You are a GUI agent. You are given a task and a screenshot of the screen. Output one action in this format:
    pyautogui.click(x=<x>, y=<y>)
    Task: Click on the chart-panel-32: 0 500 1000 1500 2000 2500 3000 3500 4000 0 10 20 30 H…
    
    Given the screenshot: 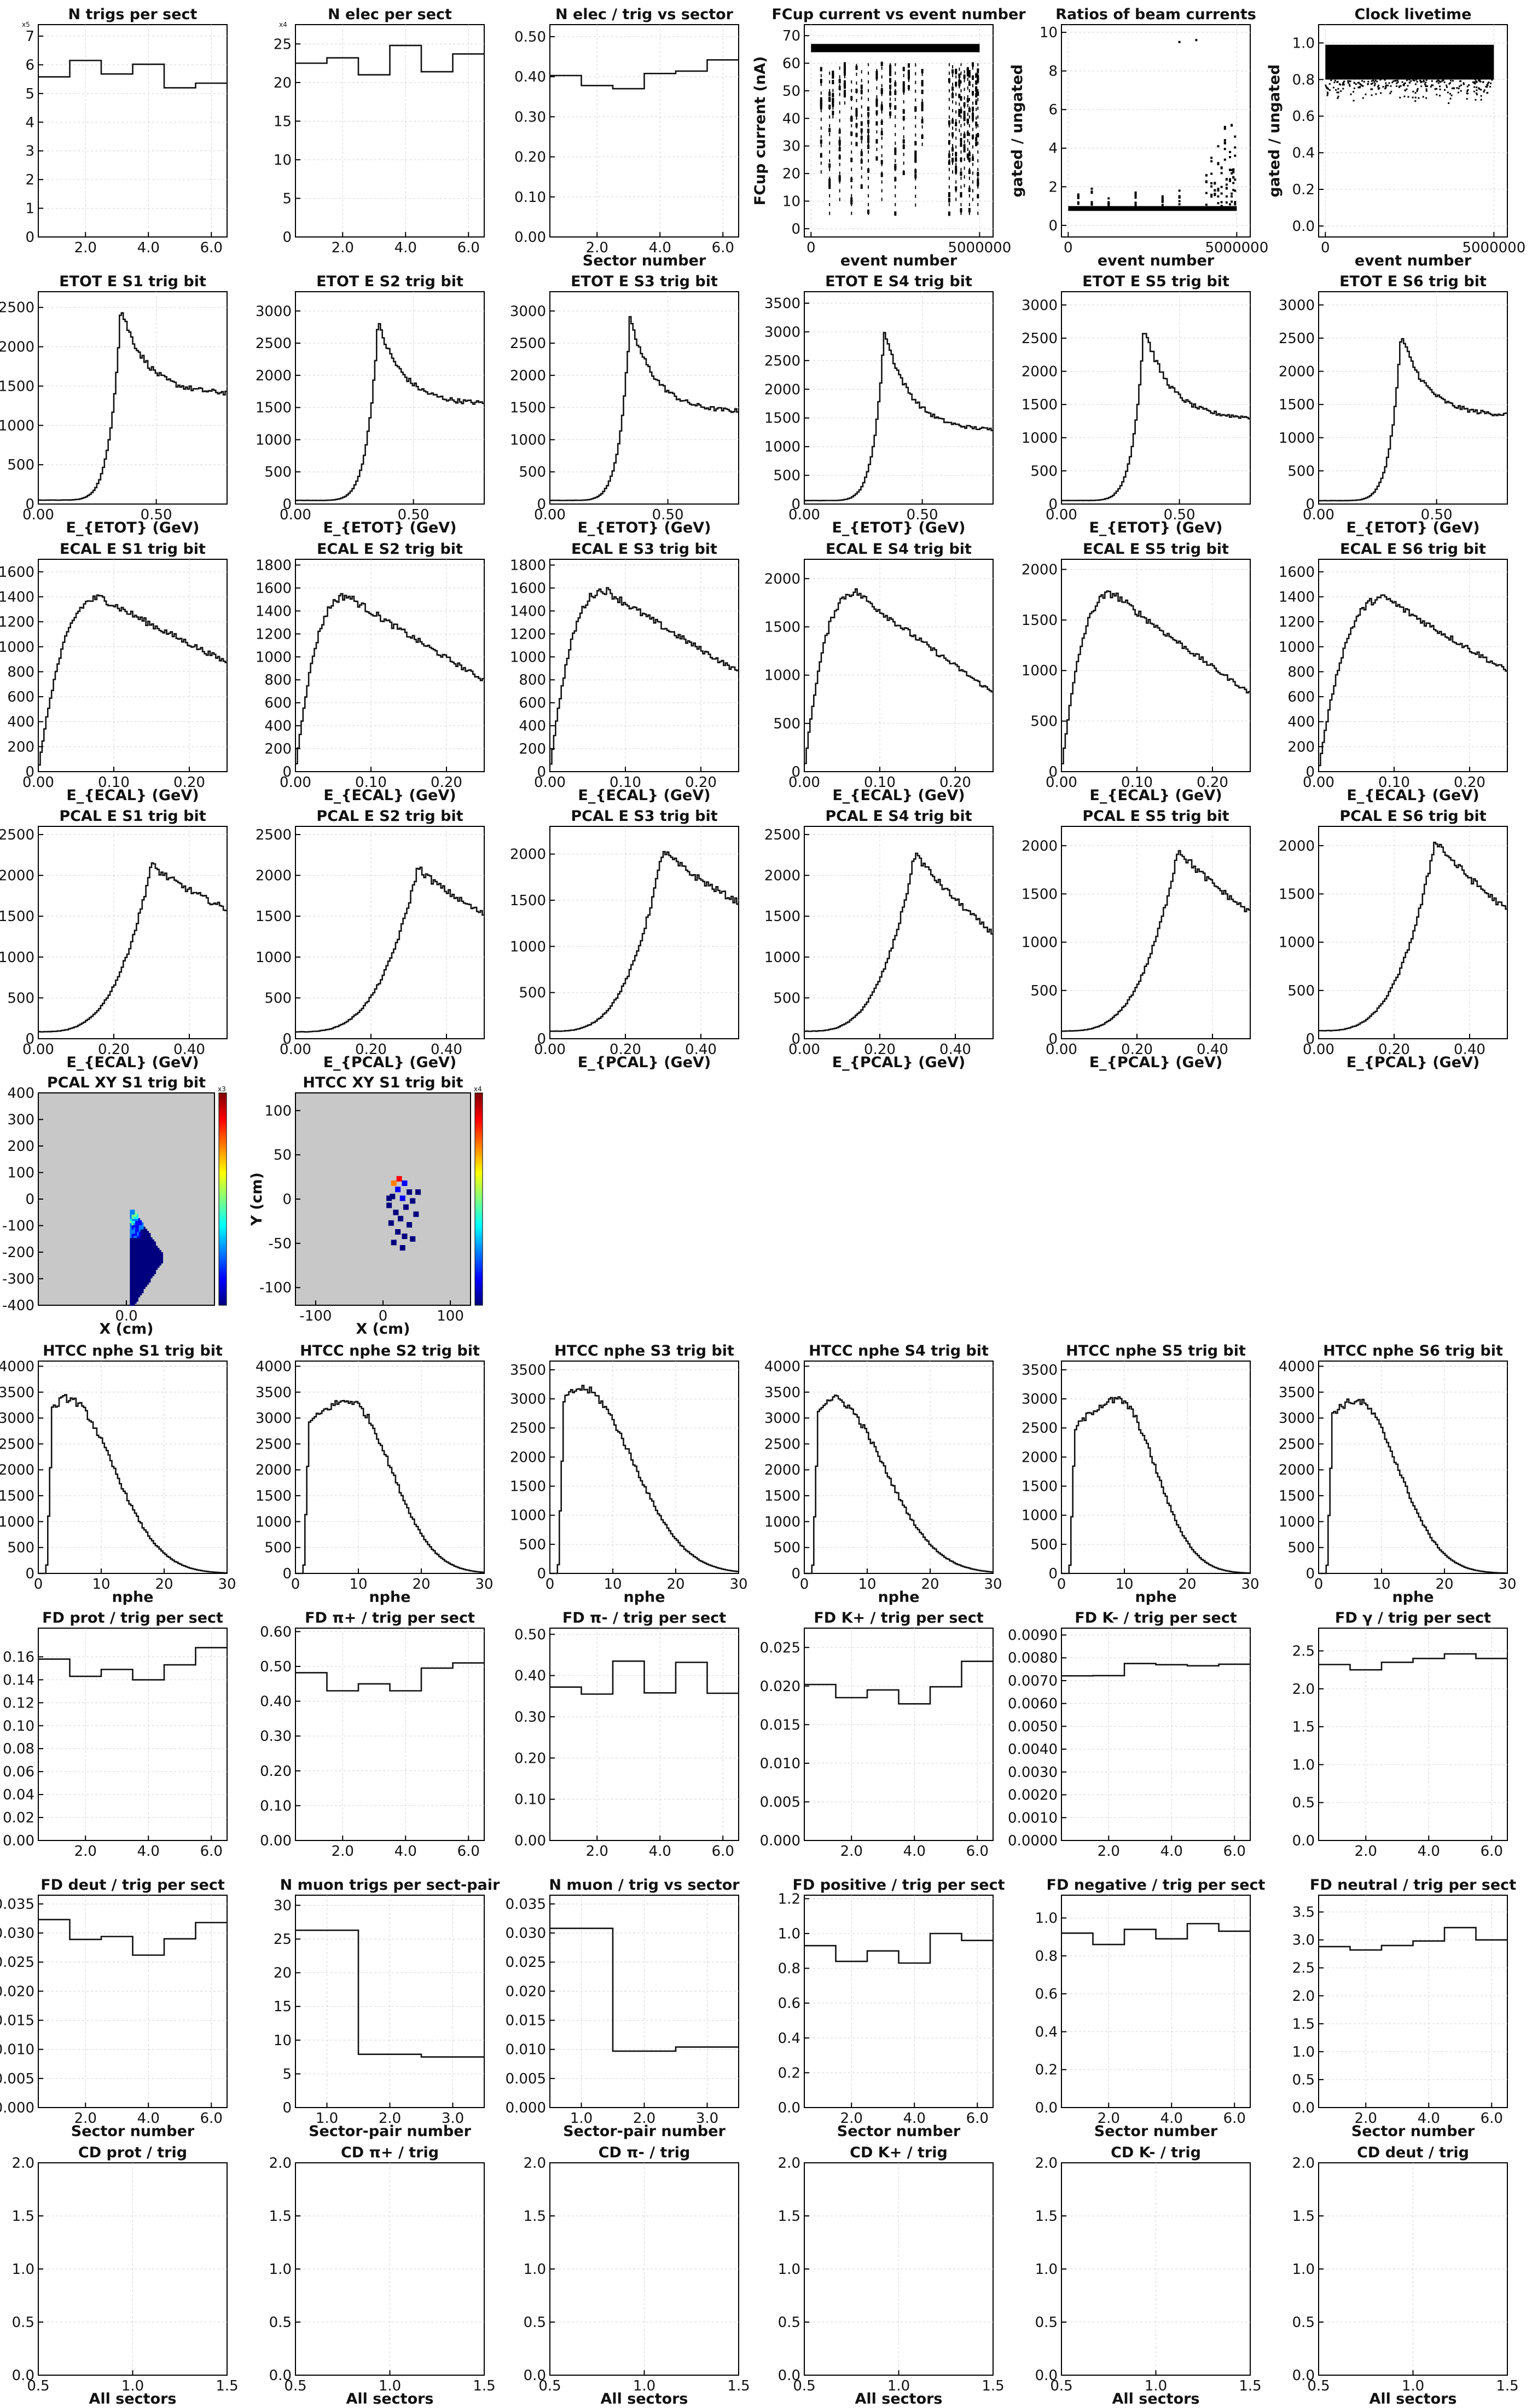 What is the action you would take?
    pyautogui.click(x=1398, y=1474)
    